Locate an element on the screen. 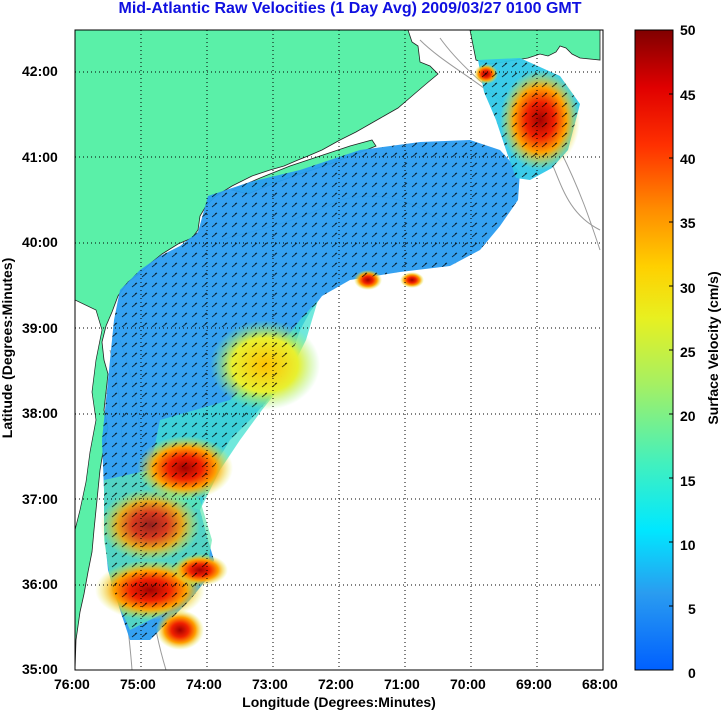 The width and height of the screenshot is (724, 714). colorbar-tick-label: 35 is located at coordinates (688, 223).